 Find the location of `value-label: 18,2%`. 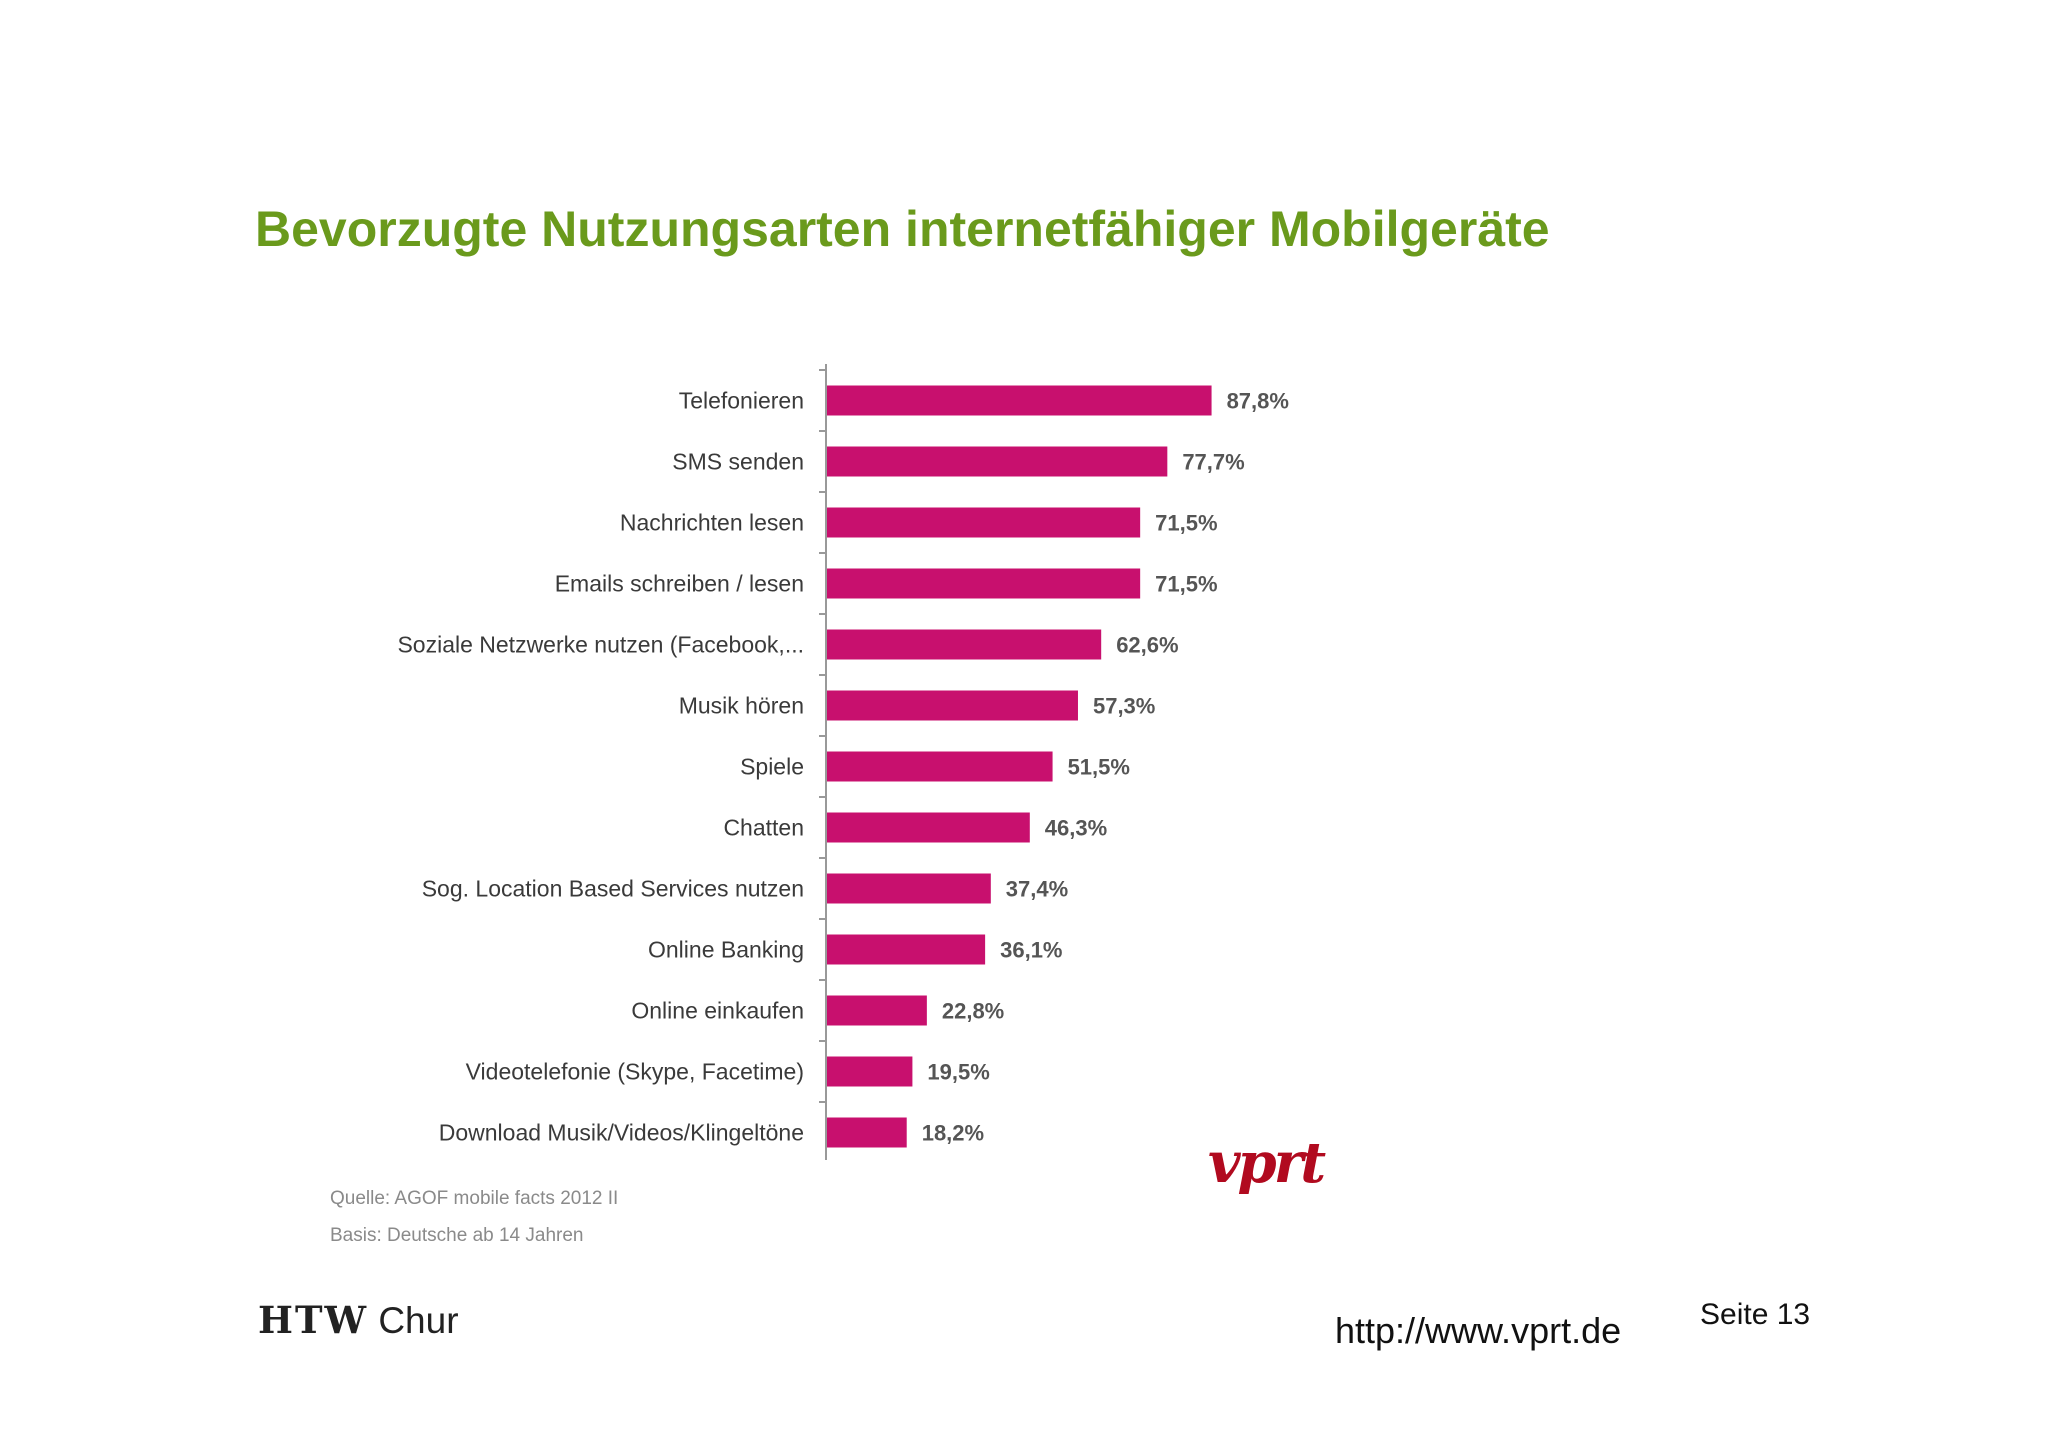

value-label: 18,2% is located at coordinates (953, 1133).